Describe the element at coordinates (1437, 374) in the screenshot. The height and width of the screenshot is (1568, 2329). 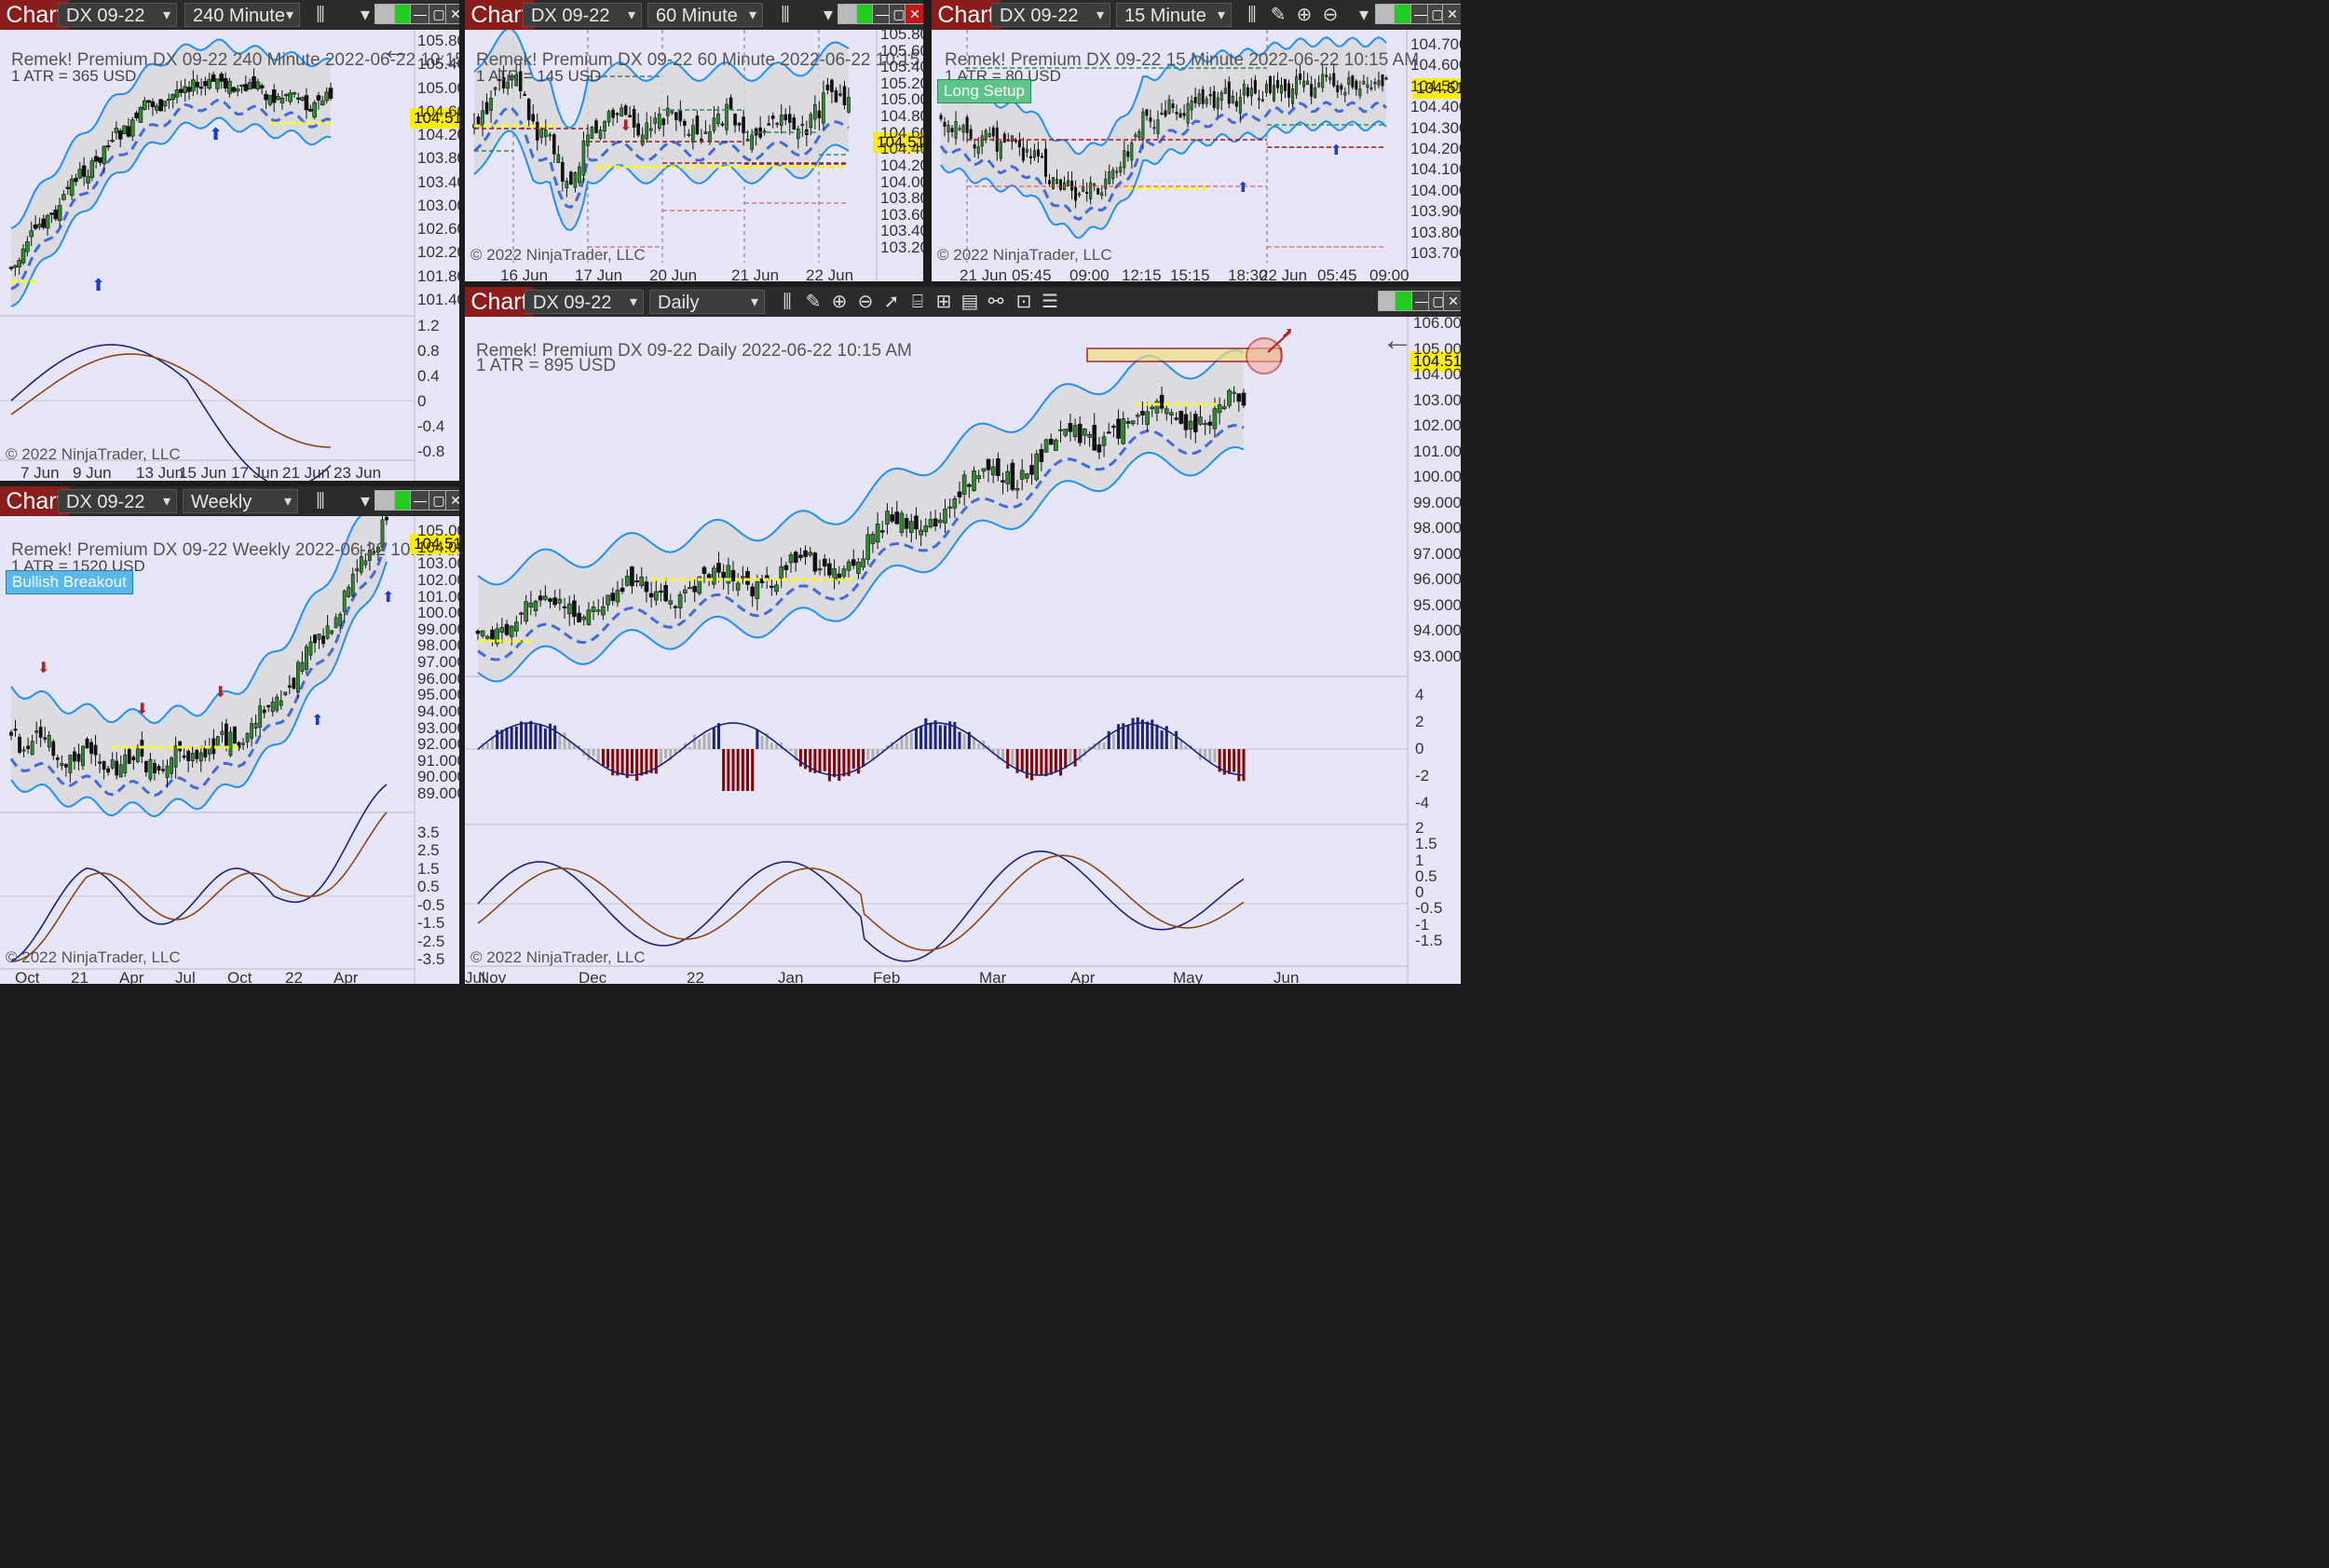
I see `price-axis-label: 104.000` at that location.